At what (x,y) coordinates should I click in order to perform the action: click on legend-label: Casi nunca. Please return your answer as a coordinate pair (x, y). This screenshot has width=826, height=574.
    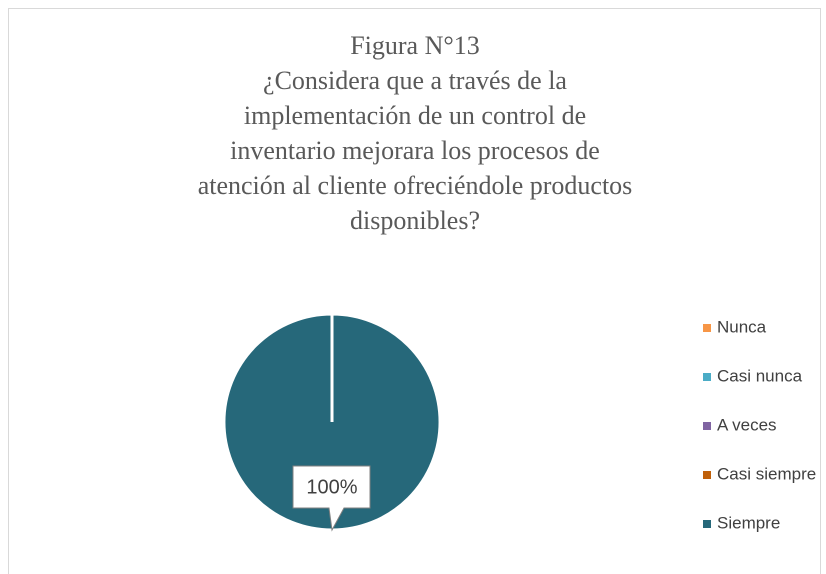
    Looking at the image, I should click on (760, 375).